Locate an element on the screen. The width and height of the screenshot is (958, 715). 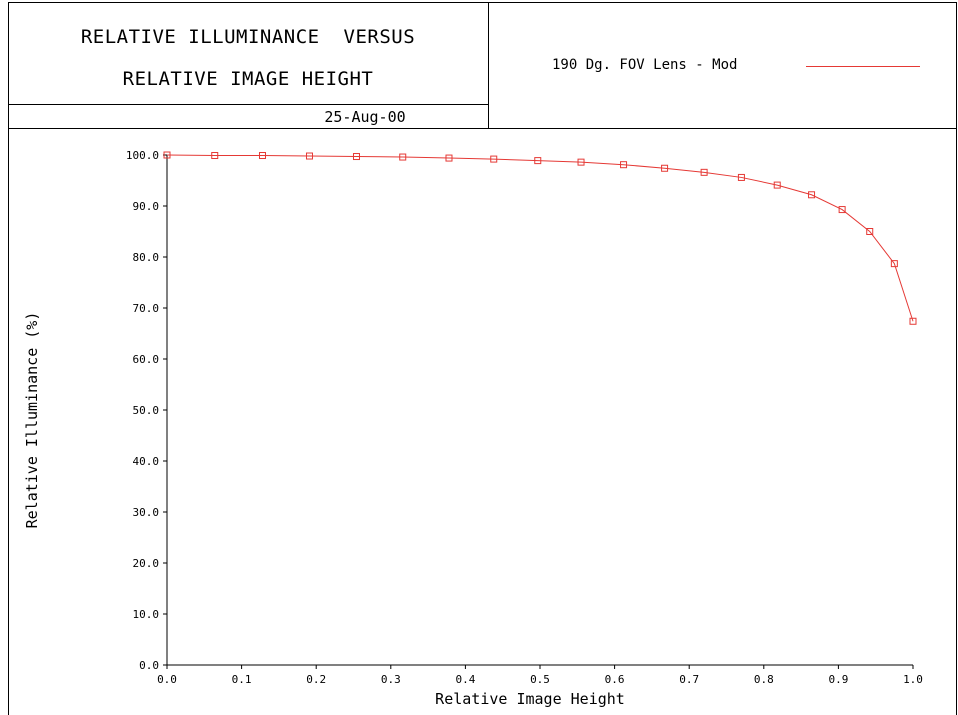
x-tick-label: 0.7 is located at coordinates (689, 679).